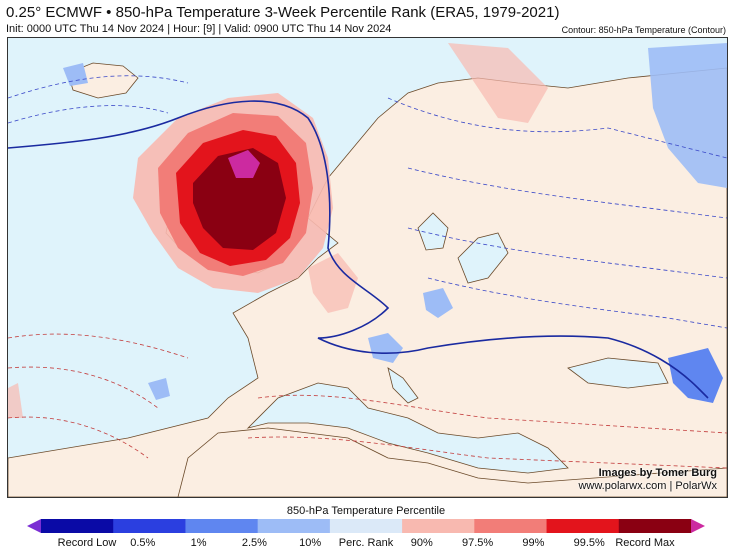 This screenshot has height=560, width=732. What do you see at coordinates (618, 373) in the screenshot?
I see `black-sea` at bounding box center [618, 373].